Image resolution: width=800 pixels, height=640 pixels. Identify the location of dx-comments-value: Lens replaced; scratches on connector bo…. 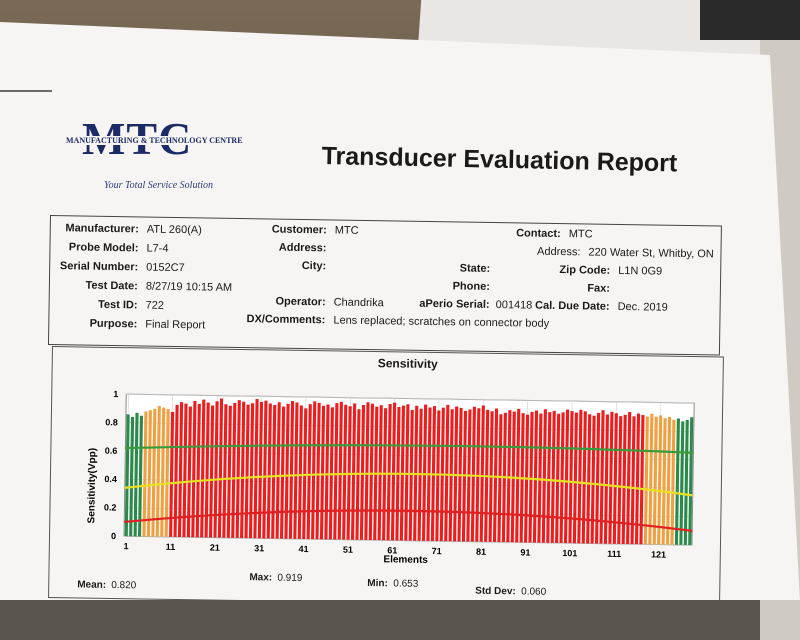
(441, 322).